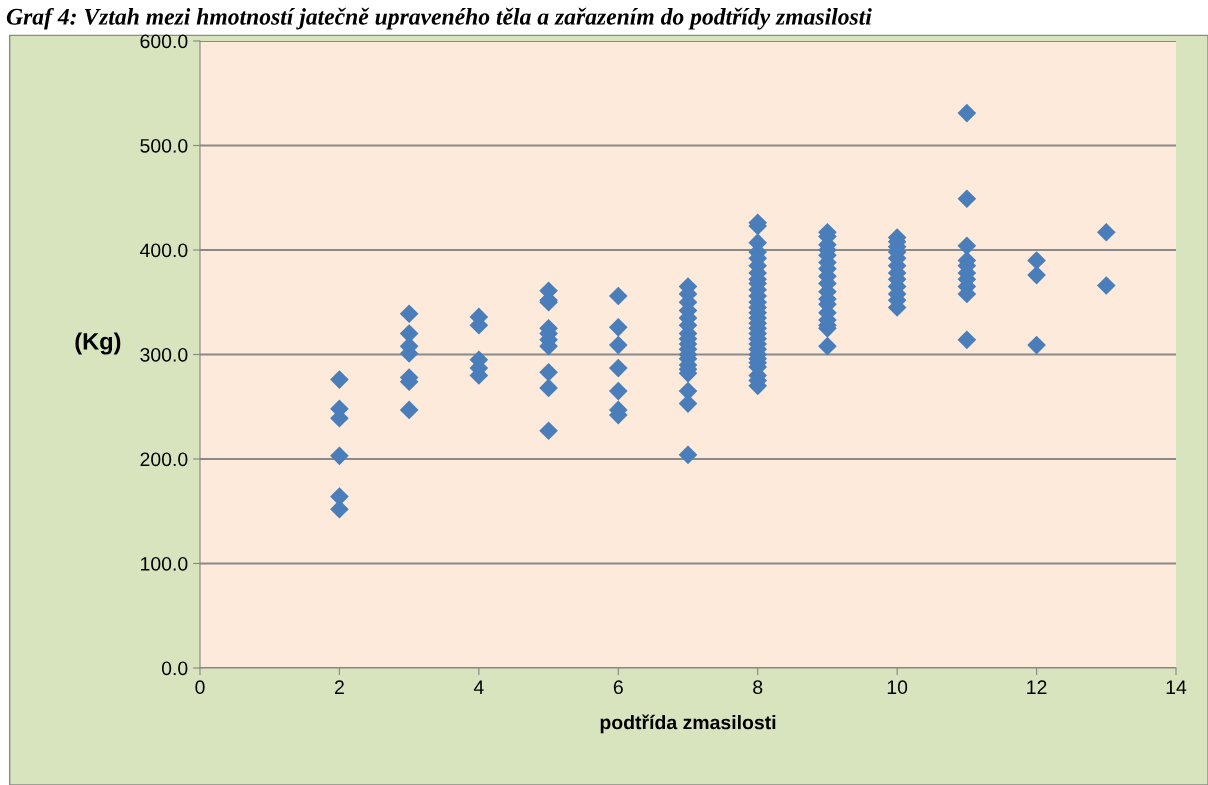  Describe the element at coordinates (164, 563) in the screenshot. I see `y-tick-label: 100.0` at that location.